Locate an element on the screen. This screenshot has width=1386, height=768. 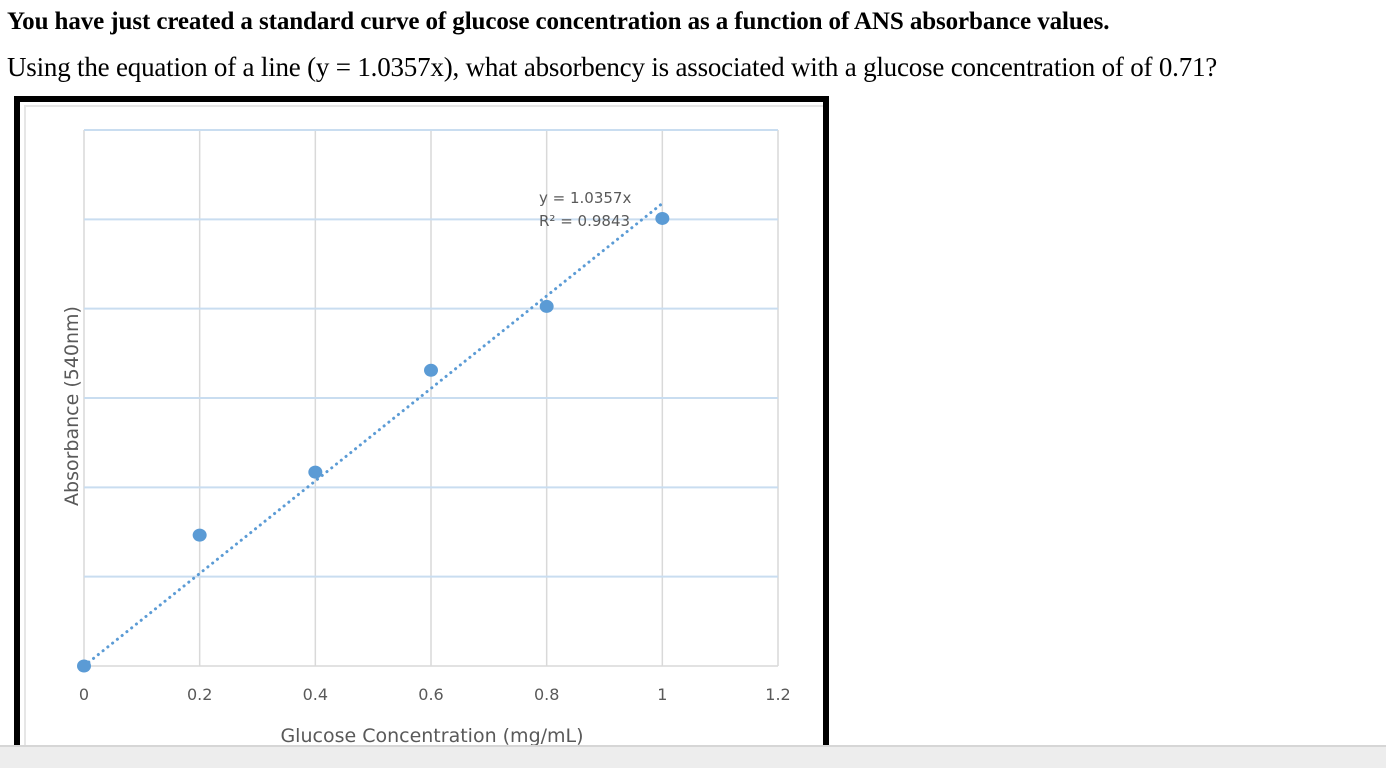
trendline-r-squared: R² = 0.9843 is located at coordinates (584, 221).